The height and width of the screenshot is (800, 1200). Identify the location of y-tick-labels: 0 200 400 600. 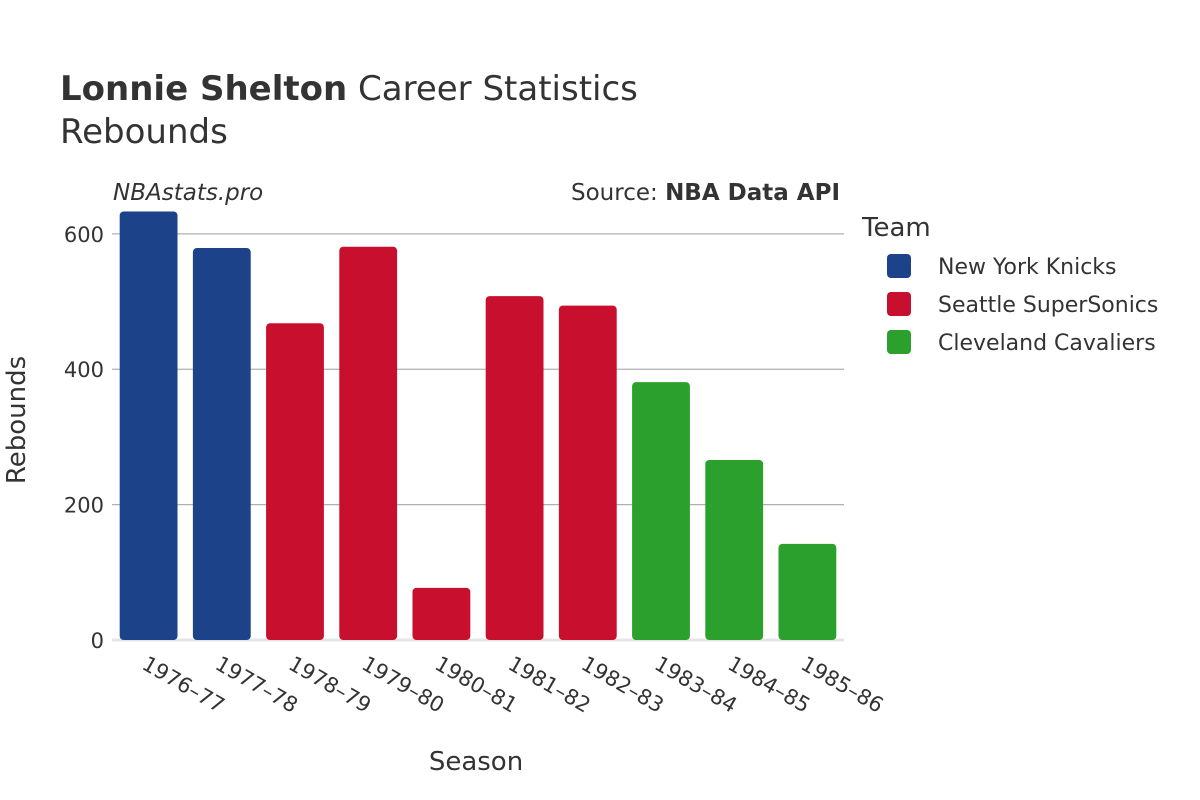
(84, 438).